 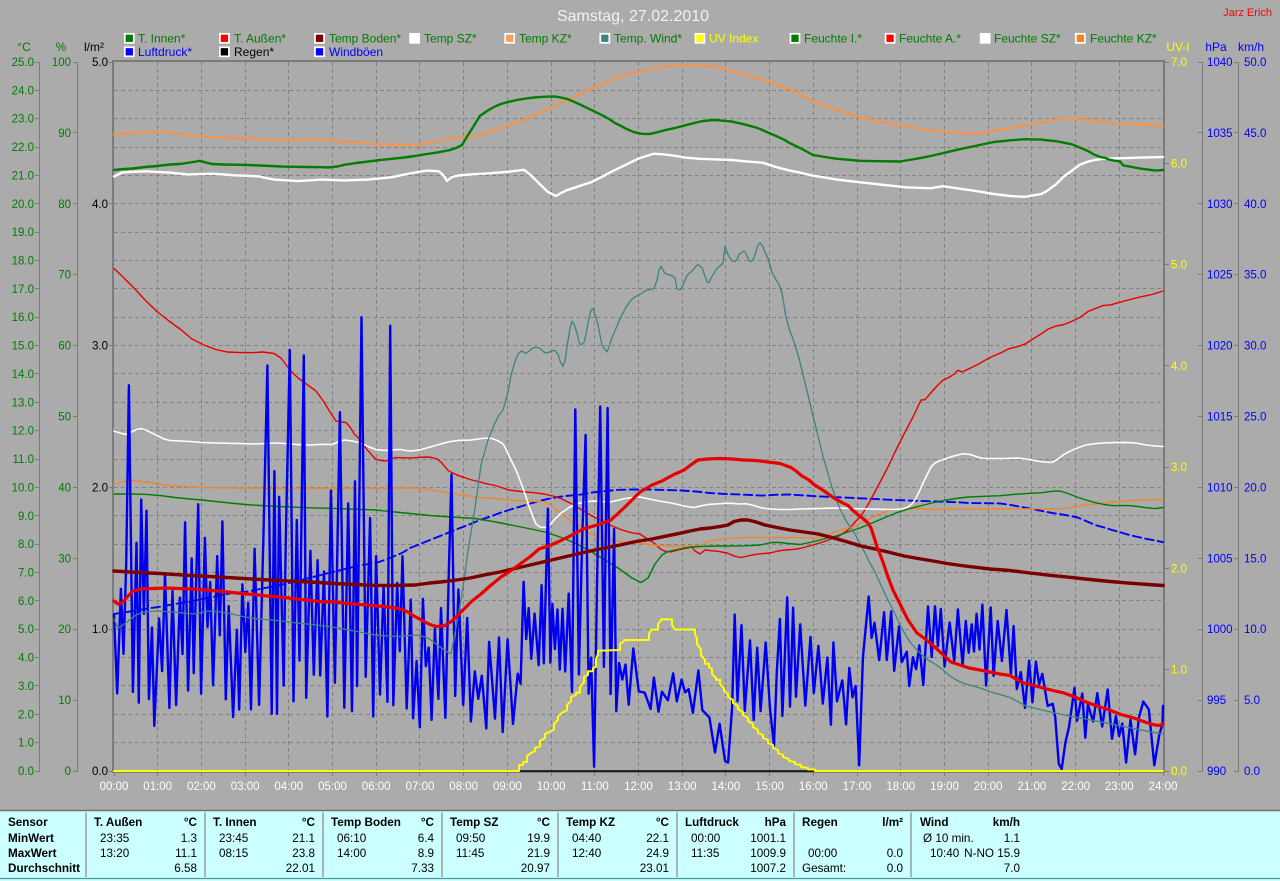 What do you see at coordinates (94, 47) in the screenshot?
I see `svg-text: l/m²` at bounding box center [94, 47].